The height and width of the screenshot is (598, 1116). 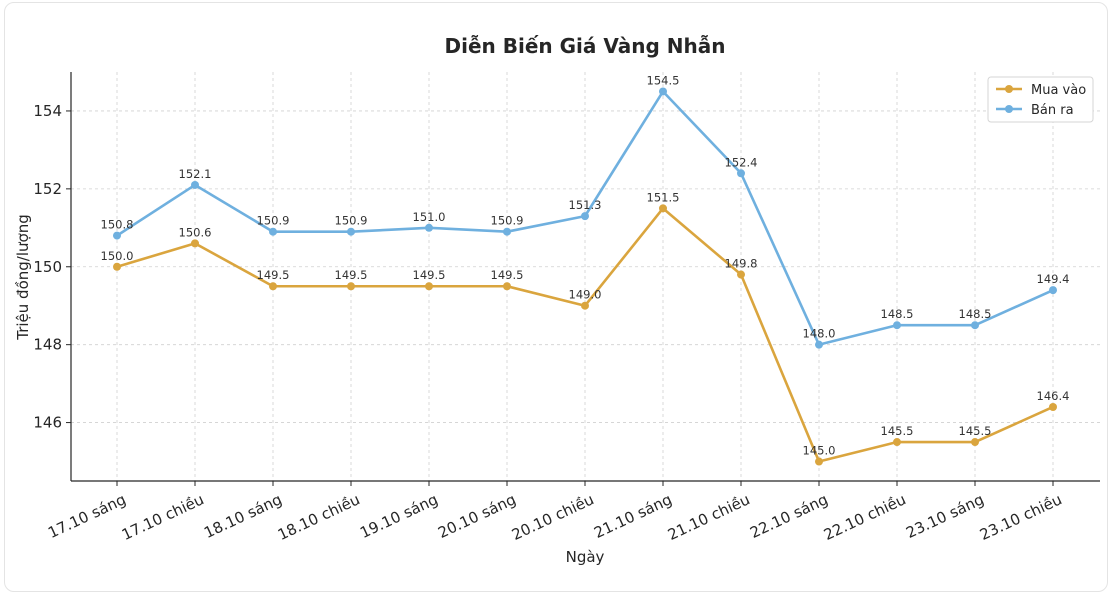 I want to click on data-label: 150.6, so click(x=195, y=232).